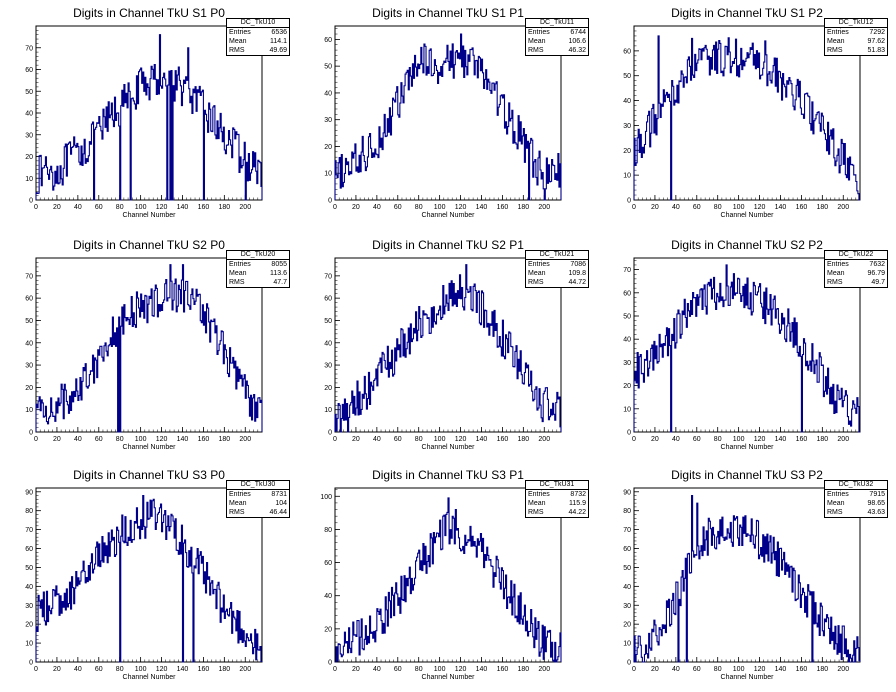 This screenshot has height=692, width=896. Describe the element at coordinates (398, 439) in the screenshot. I see `x-tick-label: 60` at that location.